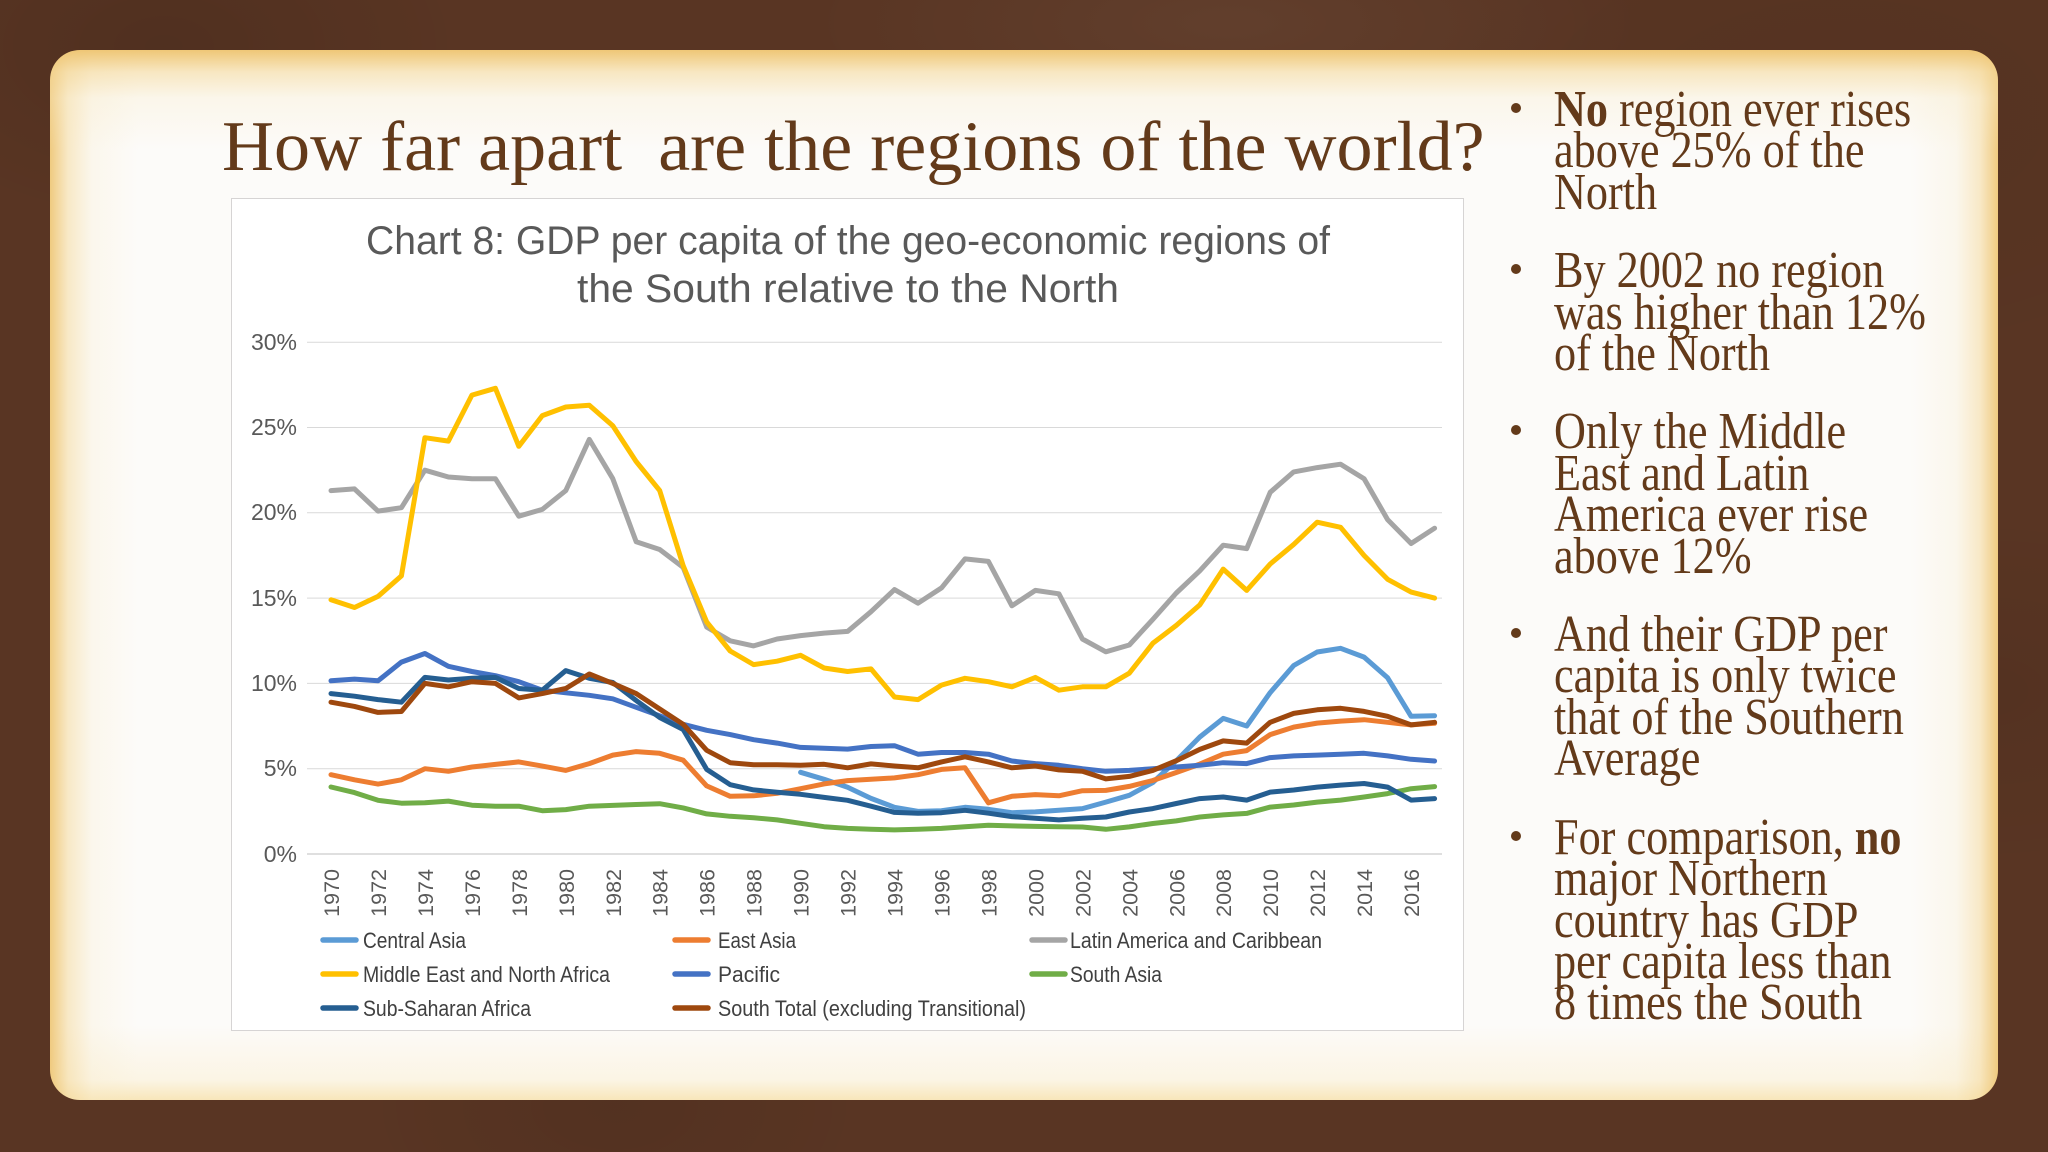 This screenshot has height=1152, width=2048. What do you see at coordinates (848, 289) in the screenshot?
I see `svg-text:the South relative to the Nort: the South relative to the North` at bounding box center [848, 289].